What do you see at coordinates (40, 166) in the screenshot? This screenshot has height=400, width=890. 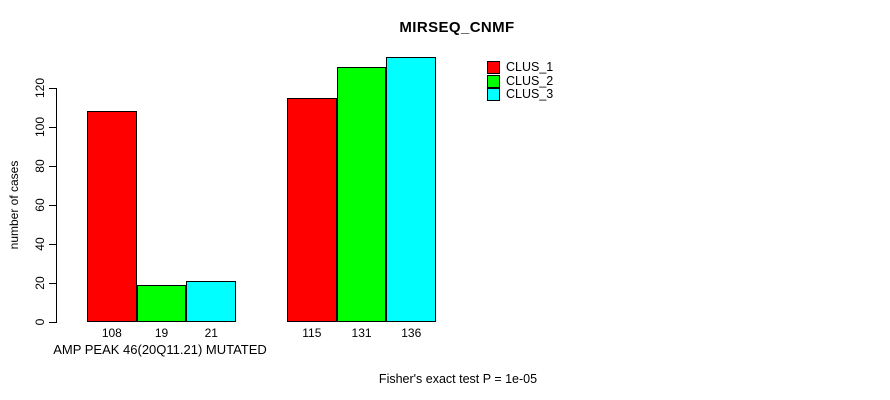 I see `y-tick-label: 80` at bounding box center [40, 166].